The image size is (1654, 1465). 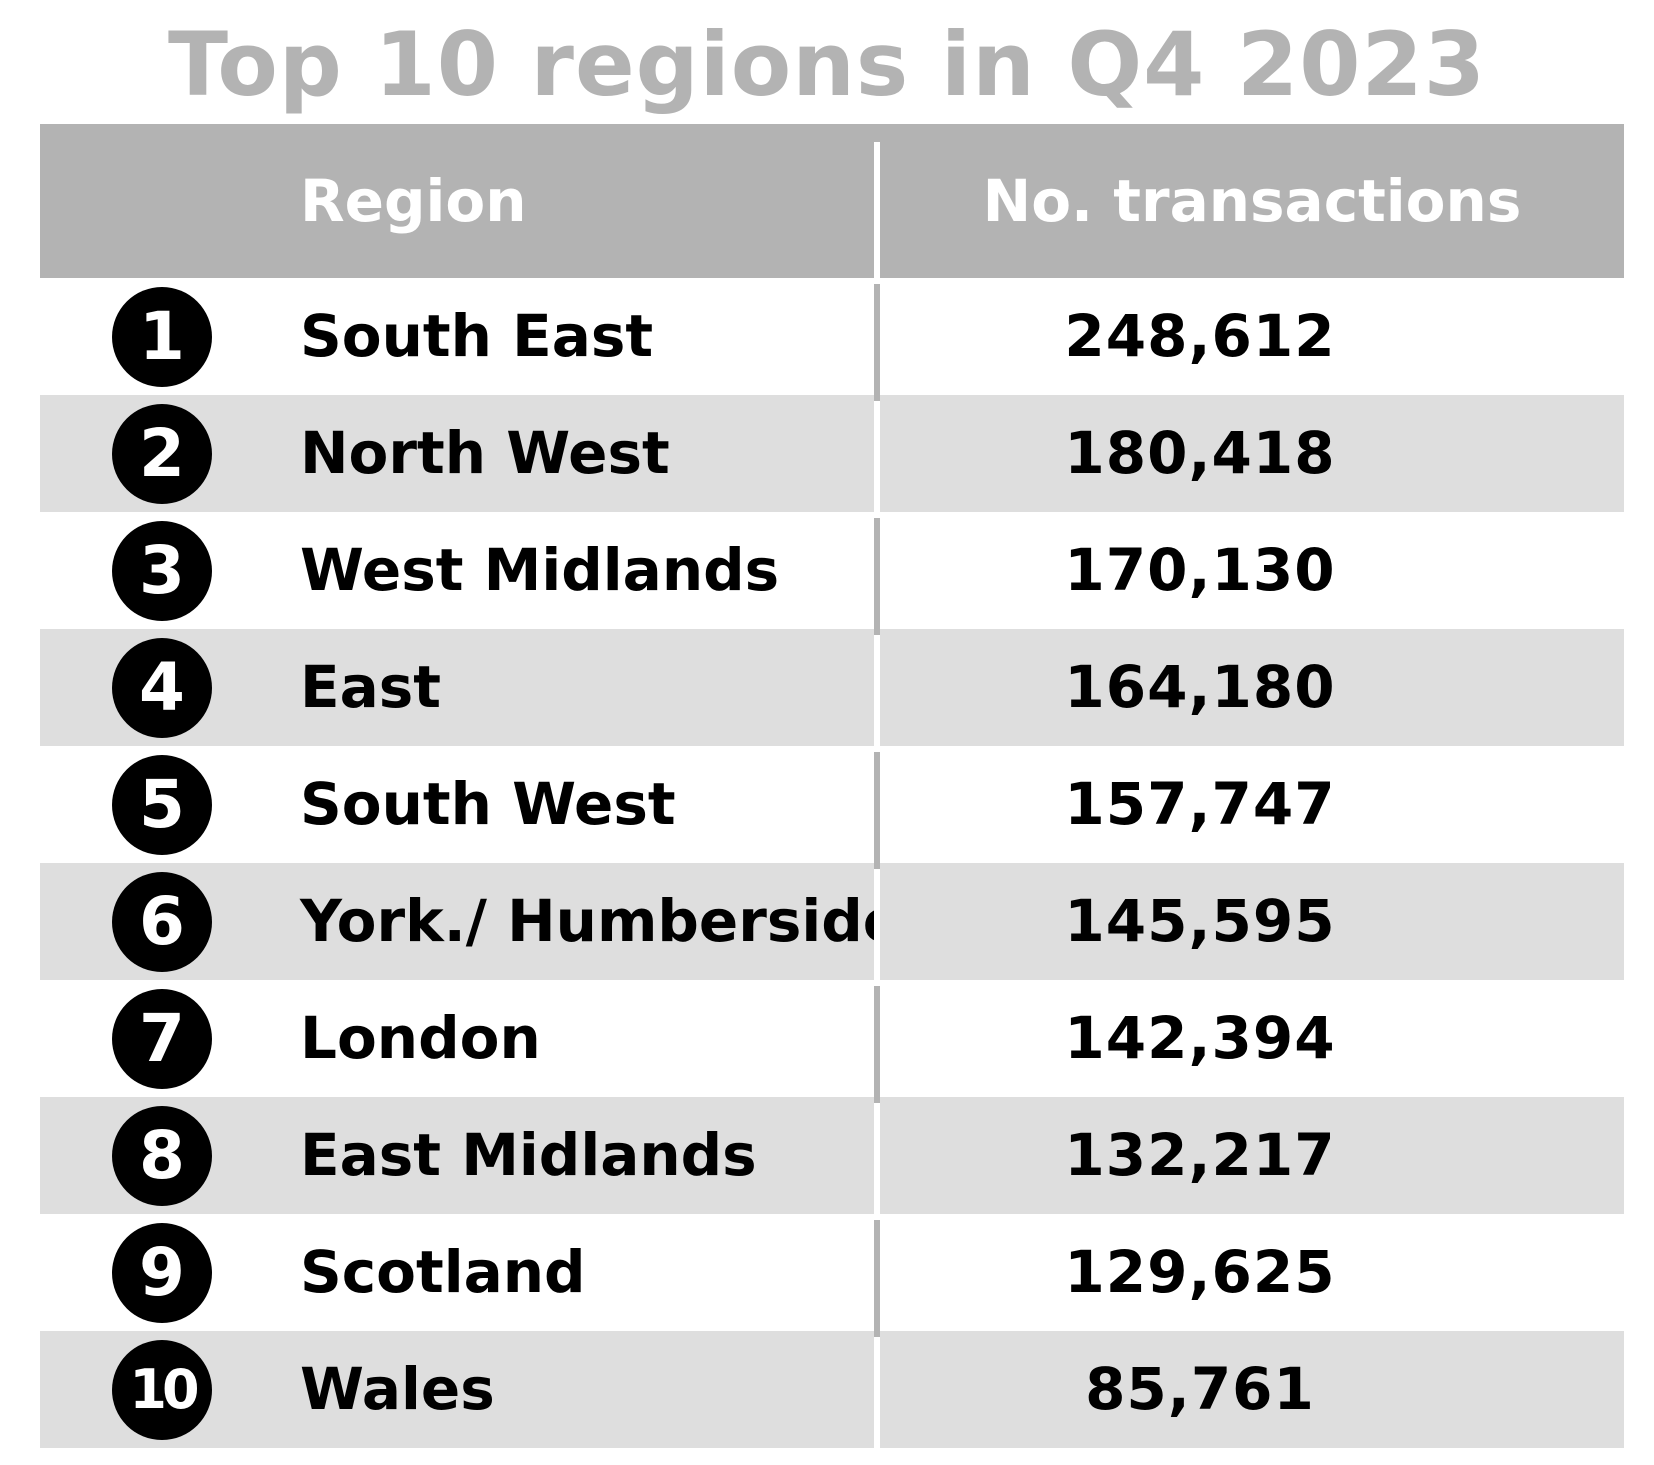 I want to click on region-name: North West, so click(x=485, y=453).